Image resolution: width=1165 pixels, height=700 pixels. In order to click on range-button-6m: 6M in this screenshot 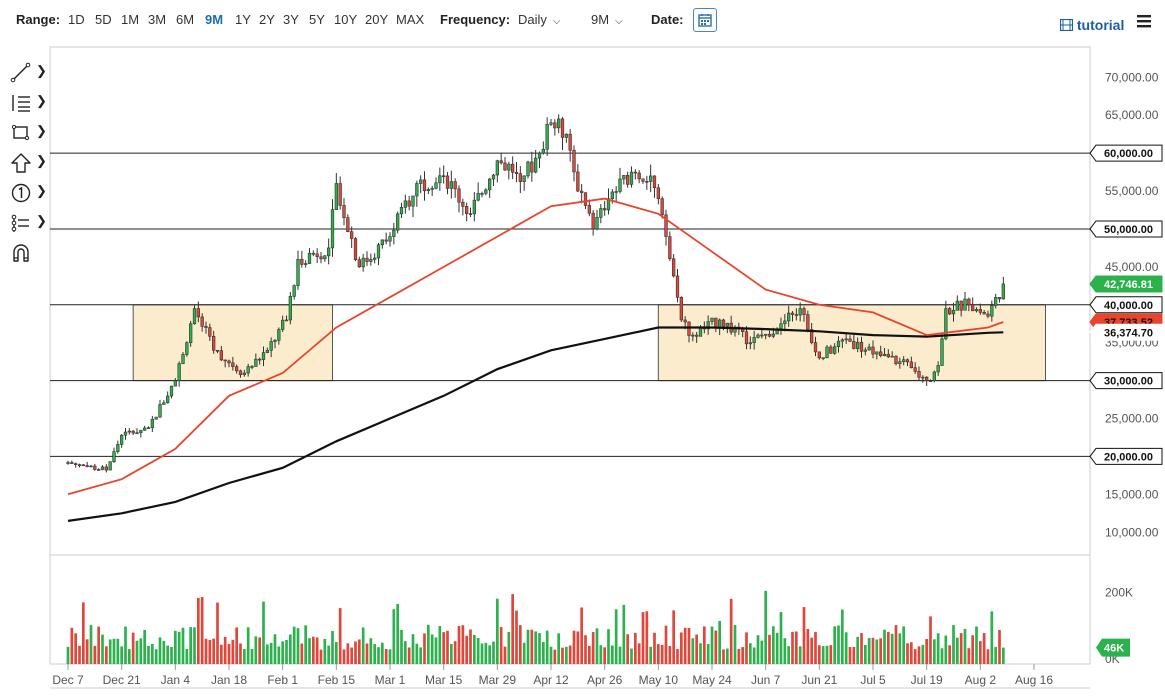, I will do `click(185, 19)`.